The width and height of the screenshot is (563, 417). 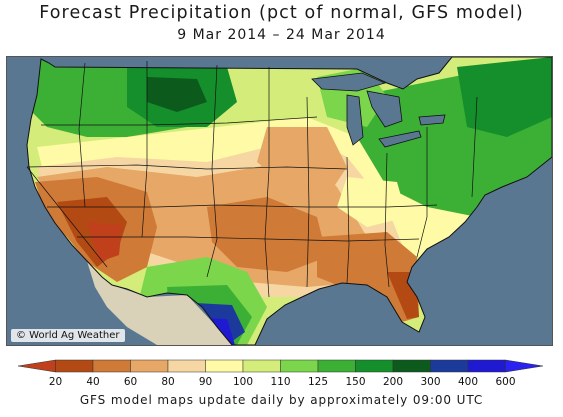 I want to click on color-legend: 20 40 60 80 90 100 110 125 150 200 300 400 600, so click(x=280, y=373).